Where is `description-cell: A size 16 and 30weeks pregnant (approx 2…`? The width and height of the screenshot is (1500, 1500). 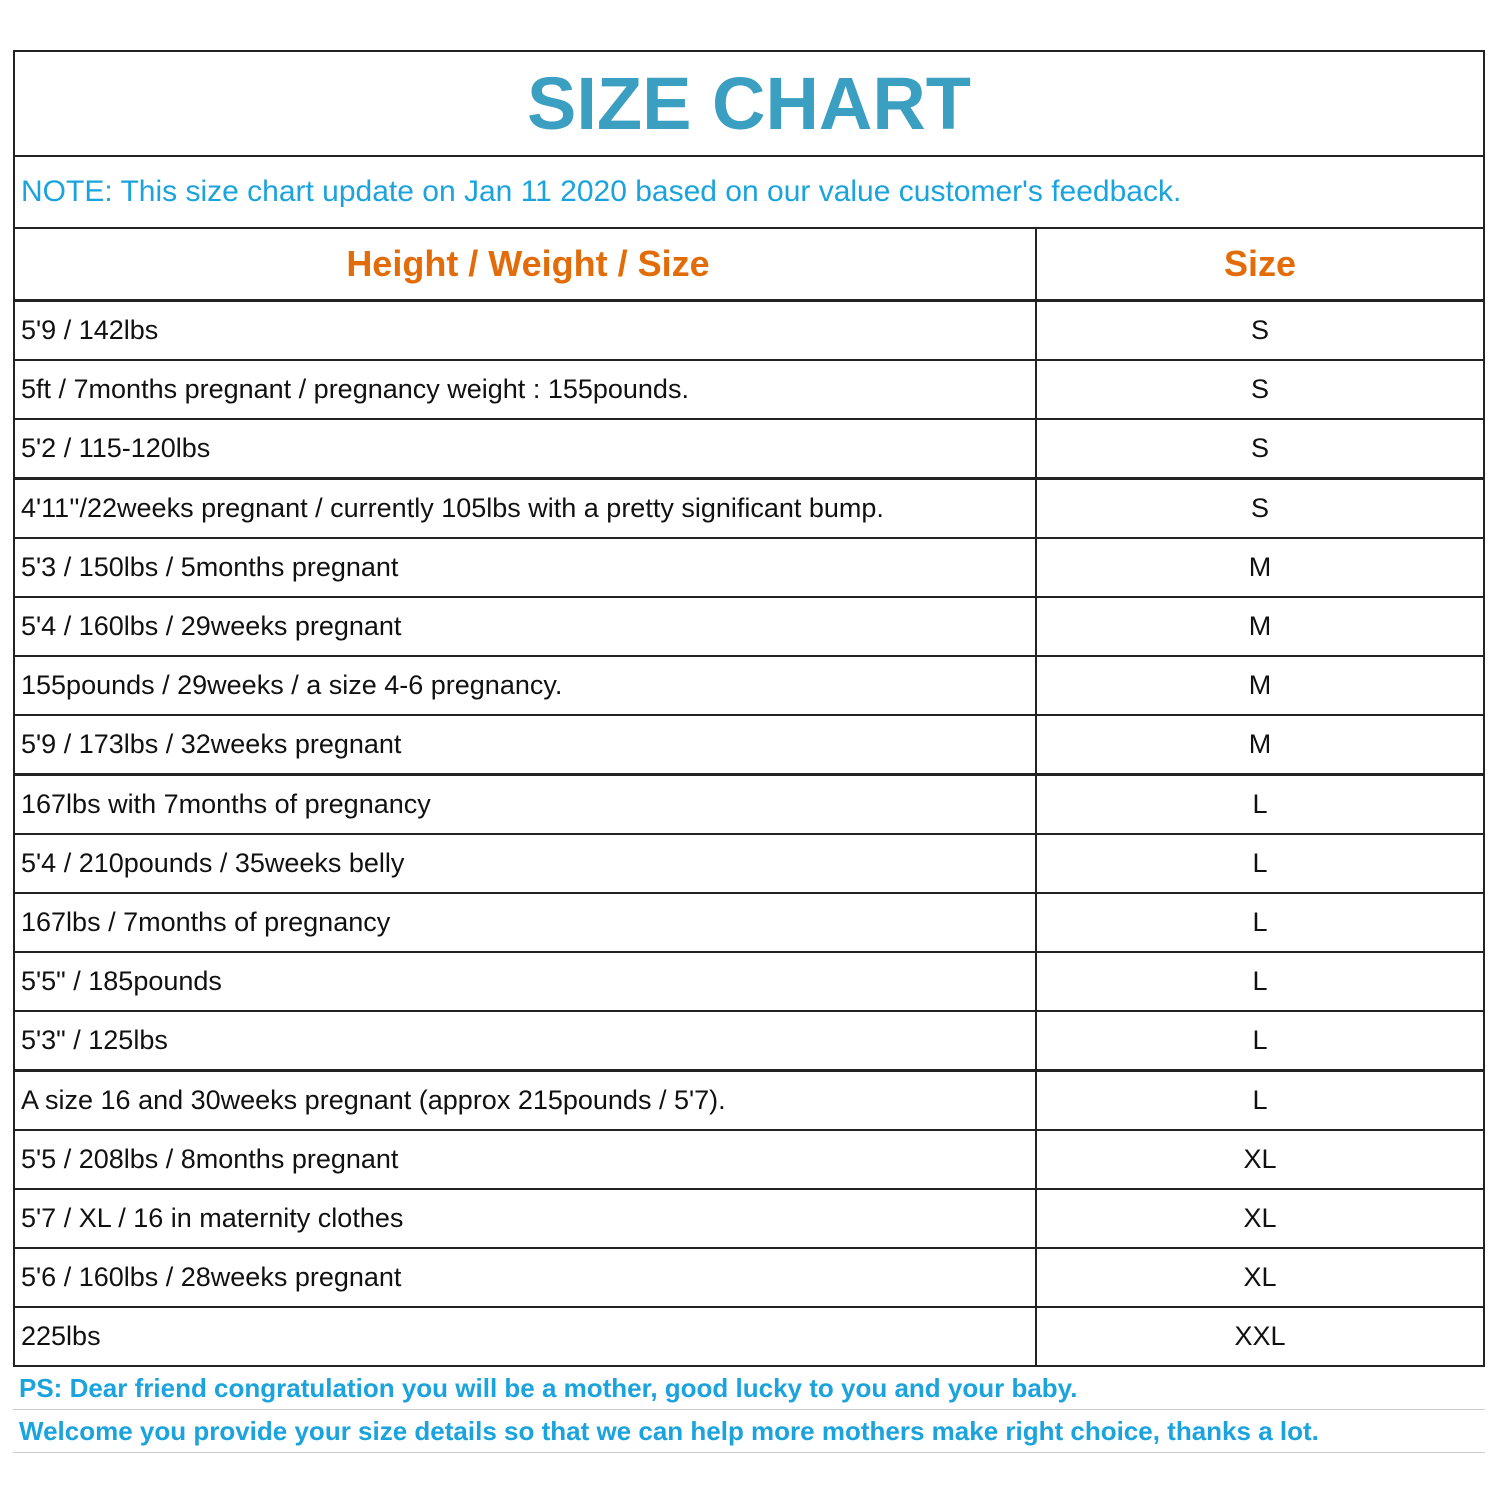 description-cell: A size 16 and 30weeks pregnant (approx 2… is located at coordinates (525, 1100).